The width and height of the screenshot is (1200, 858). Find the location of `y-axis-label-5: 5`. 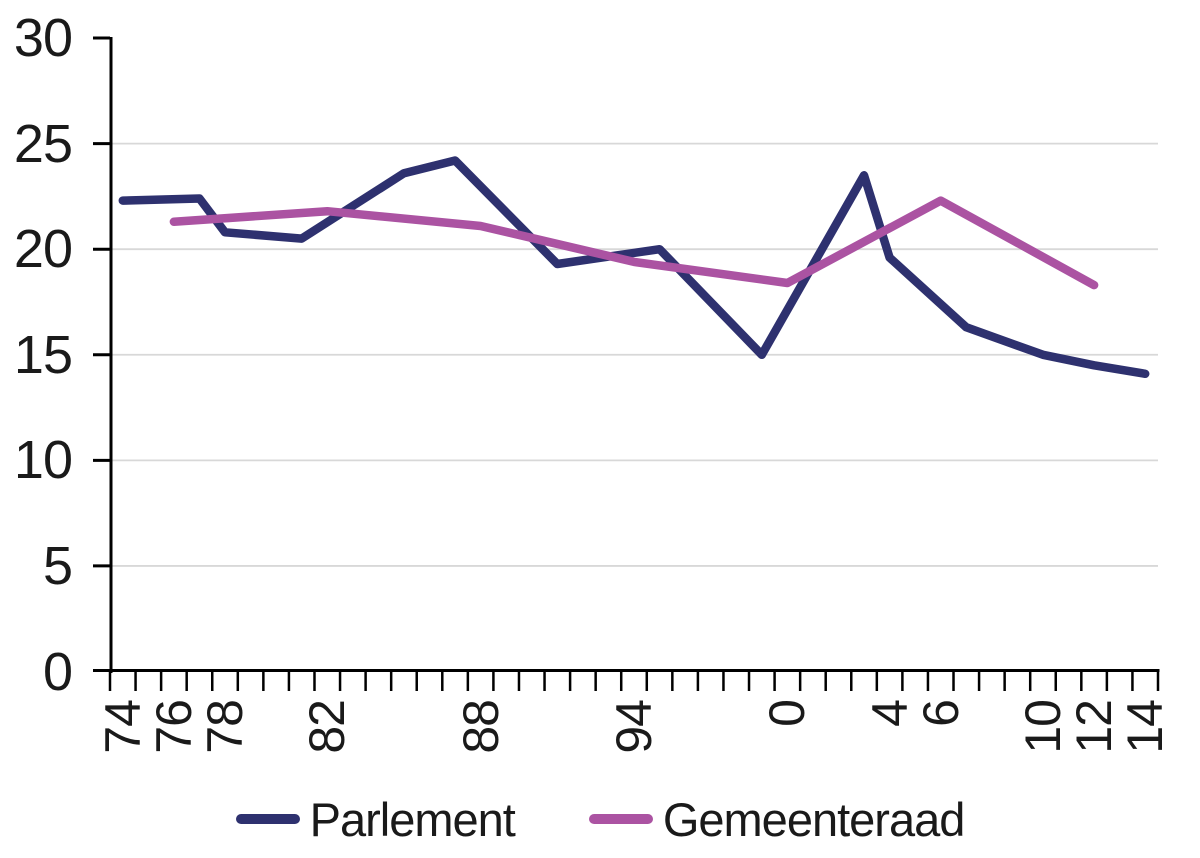

y-axis-label-5: 5 is located at coordinates (57, 565).